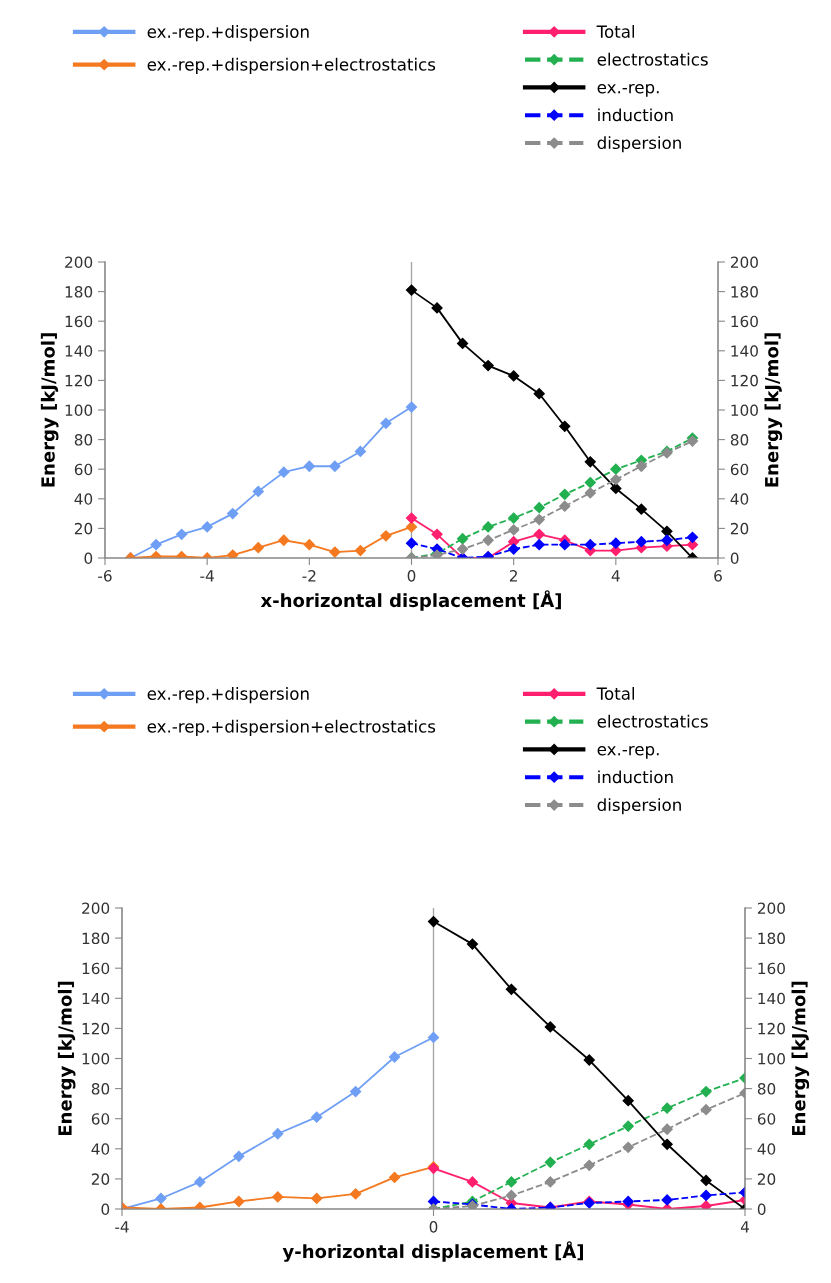 The width and height of the screenshot is (831, 1283). Describe the element at coordinates (105, 576) in the screenshot. I see `x-tick-label: -6` at that location.